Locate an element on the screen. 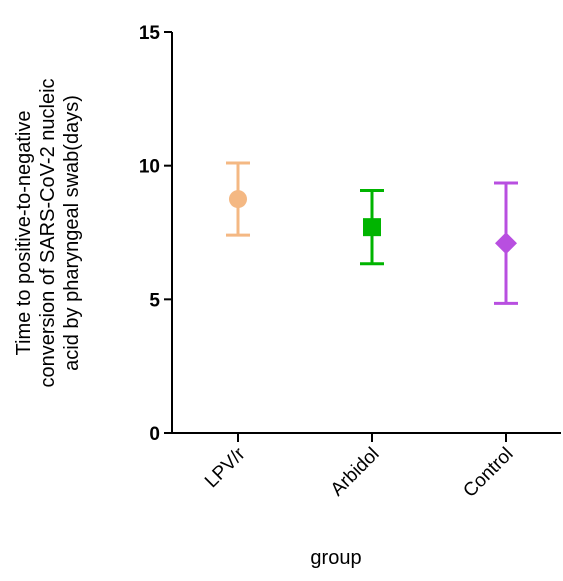  x-axis-title: group is located at coordinates (335, 558).